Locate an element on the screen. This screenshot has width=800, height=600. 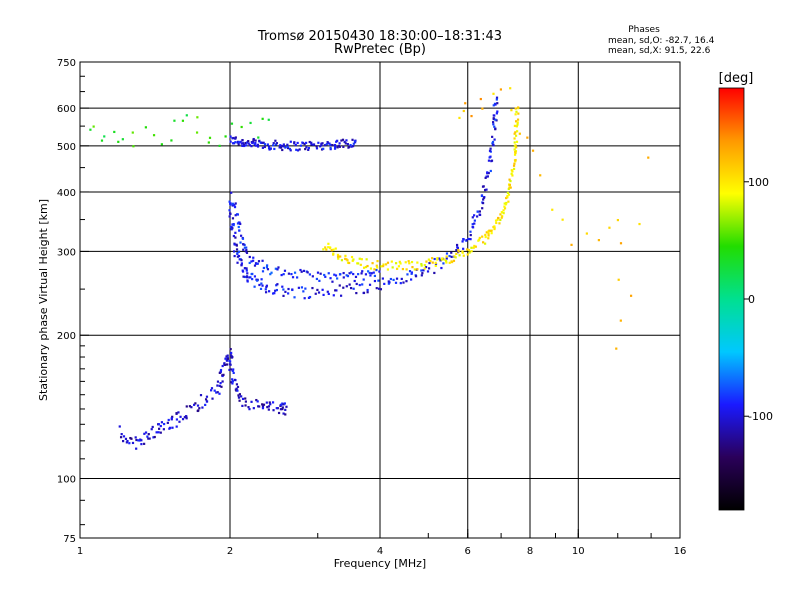
stats-line-o: mean, sd,O: -82.7, 16.4 is located at coordinates (661, 41).